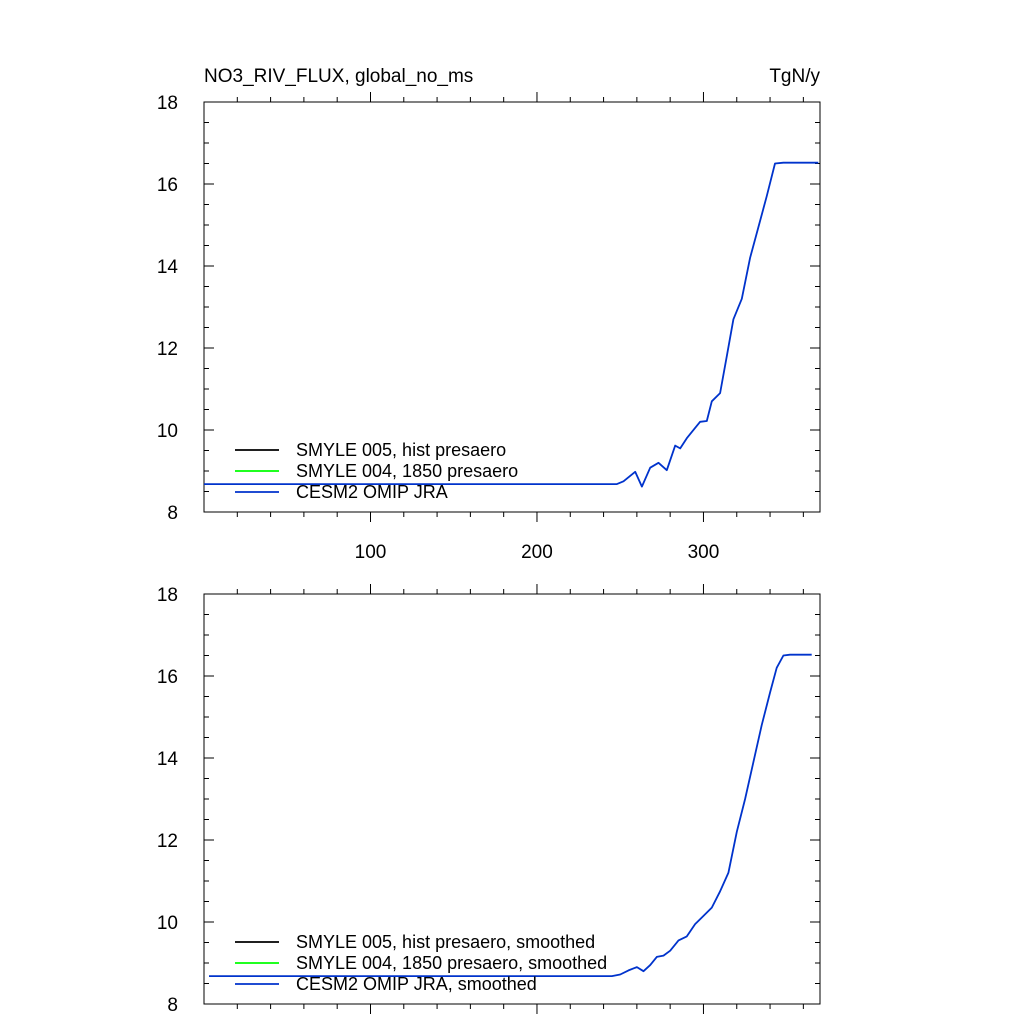 This screenshot has width=1024, height=1024. What do you see at coordinates (451, 963) in the screenshot?
I see `legend-label: SMYLE 004, 1850 presaero, smoothed` at bounding box center [451, 963].